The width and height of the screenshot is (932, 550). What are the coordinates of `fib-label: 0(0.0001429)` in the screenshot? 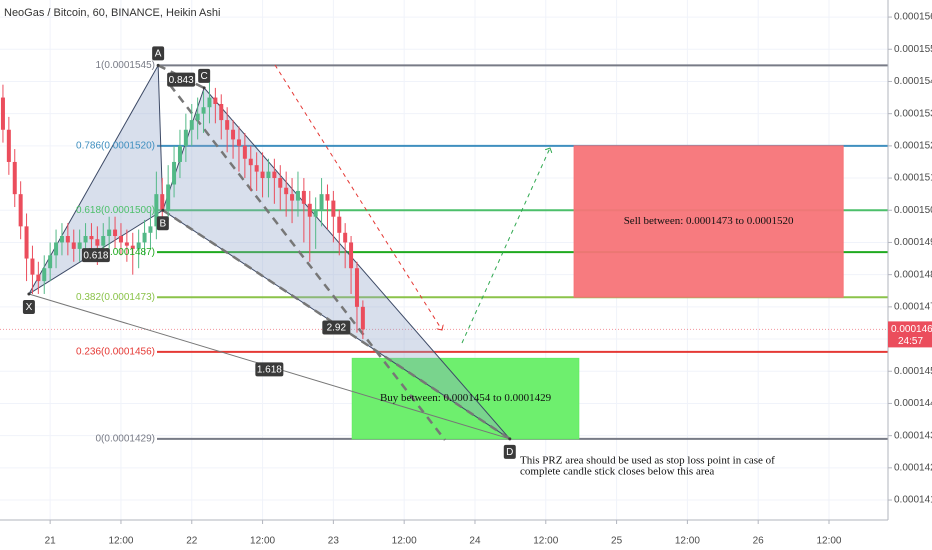 It's located at (126, 439).